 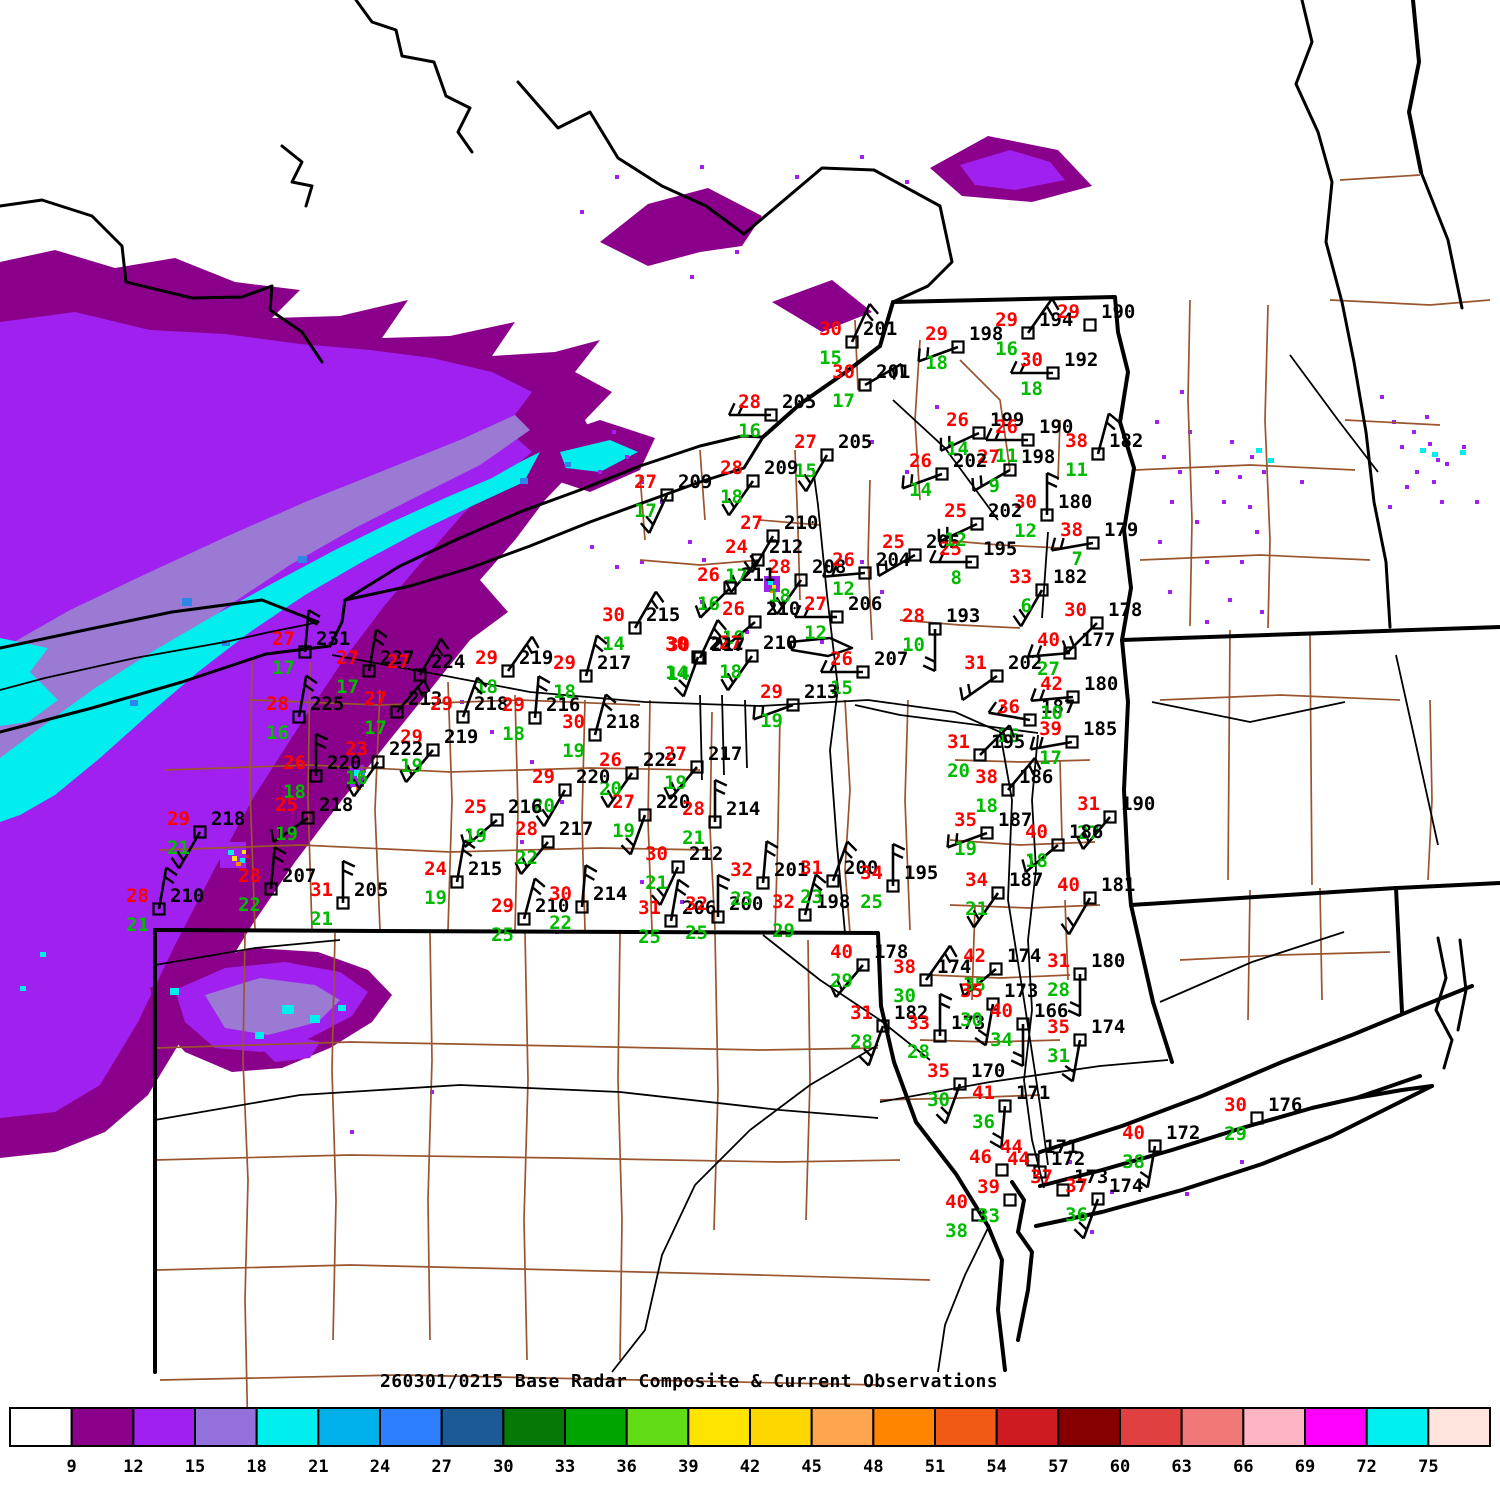 What do you see at coordinates (839, 874) in the screenshot?
I see `station-plot: 31 200 23` at bounding box center [839, 874].